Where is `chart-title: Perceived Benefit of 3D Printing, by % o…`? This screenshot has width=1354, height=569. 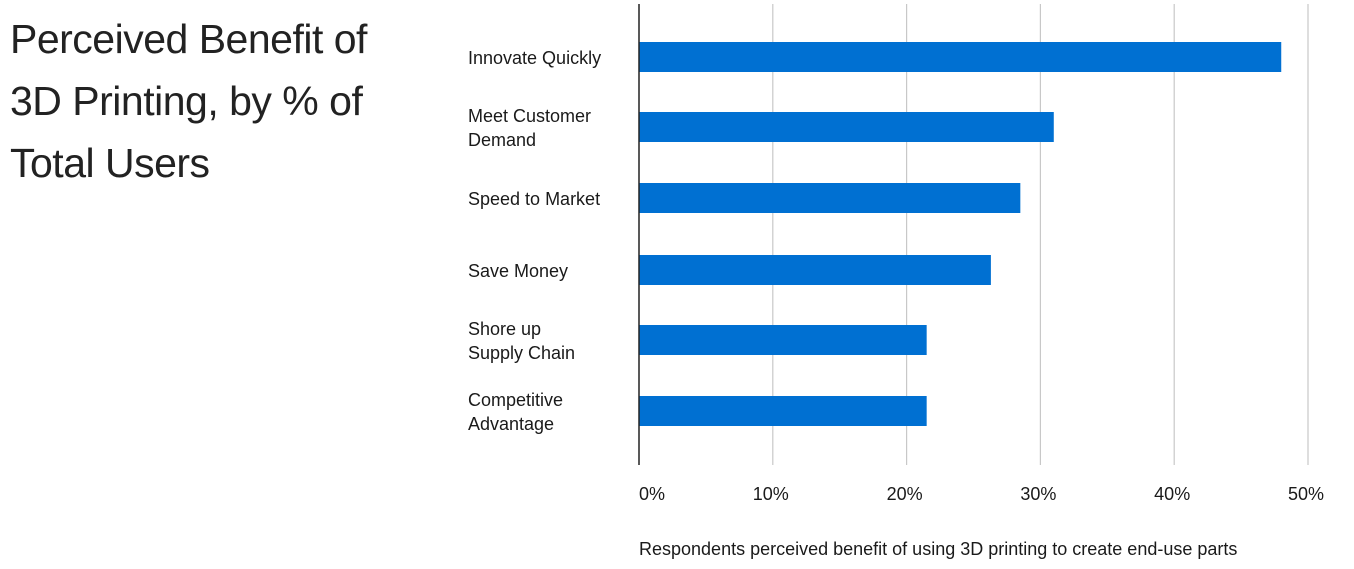
chart-title: Perceived Benefit of 3D Printing, by % o… is located at coordinates (220, 101).